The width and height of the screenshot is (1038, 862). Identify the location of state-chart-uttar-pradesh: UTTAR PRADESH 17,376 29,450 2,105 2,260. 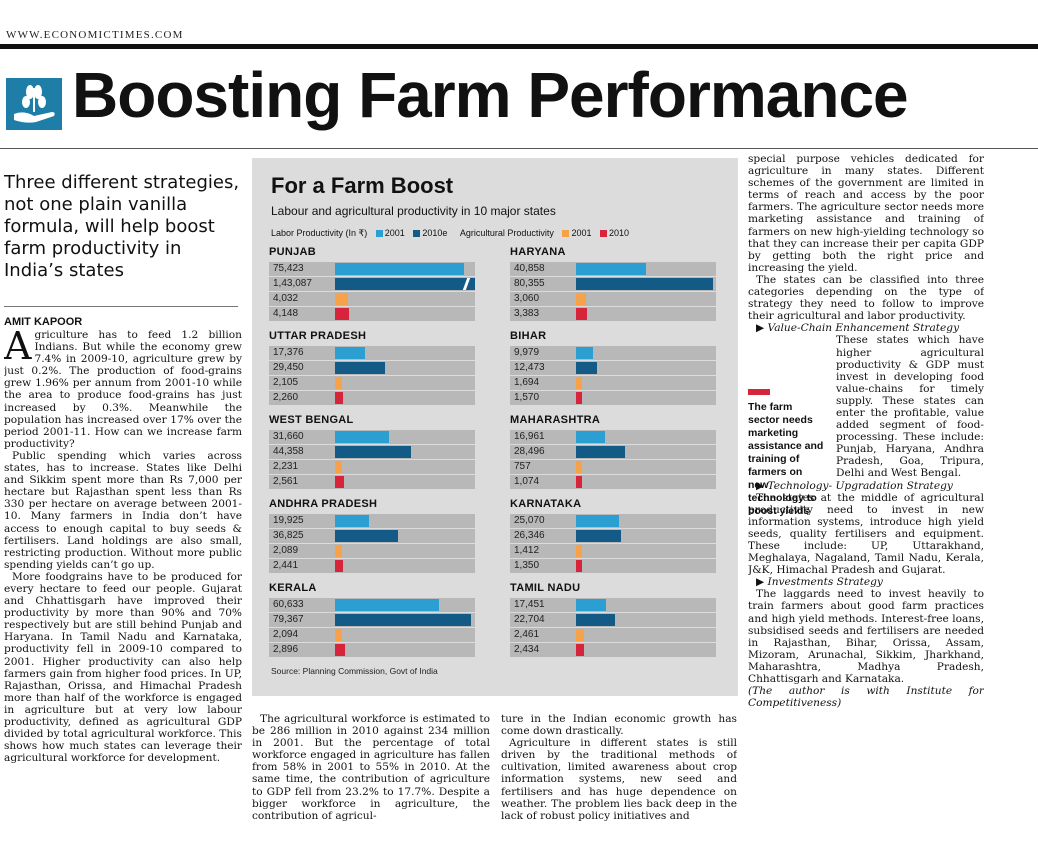
(372, 374).